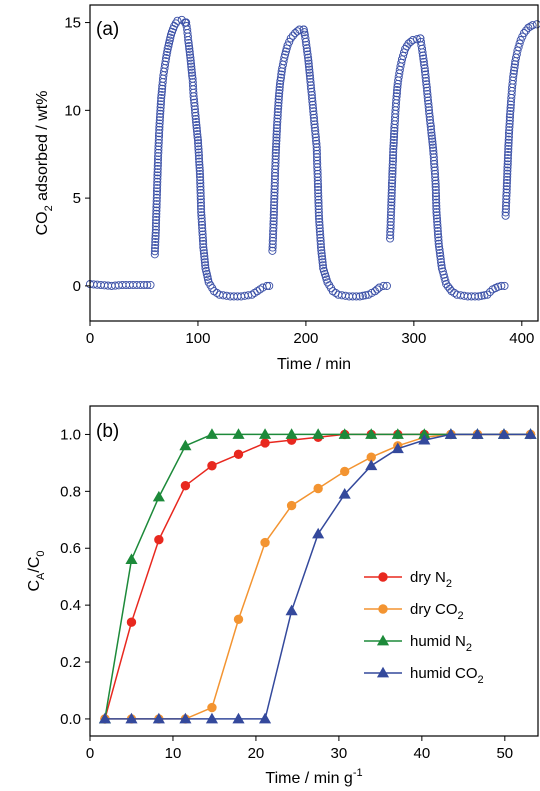 This screenshot has height=791, width=540. I want to click on x-tick-label: 300, so click(413, 338).